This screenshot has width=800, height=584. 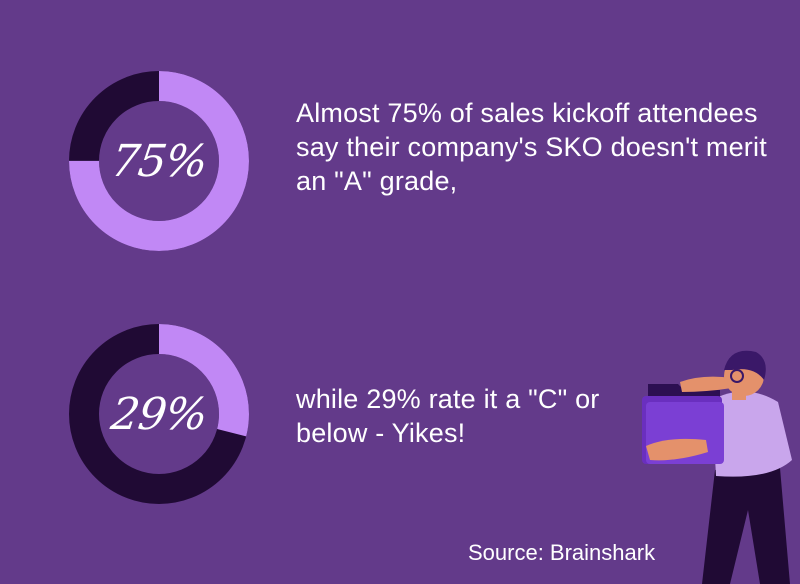 I want to click on donut-label: 29%, so click(x=159, y=414).